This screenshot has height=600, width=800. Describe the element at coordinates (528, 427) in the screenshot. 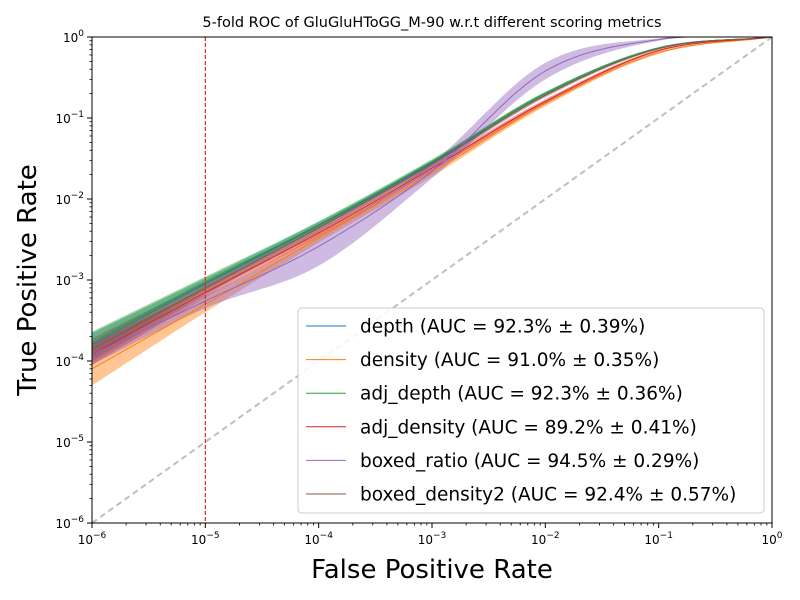

I see `legend-label-3: adj_density (AUC = 89.2% ± 0.41%)` at that location.